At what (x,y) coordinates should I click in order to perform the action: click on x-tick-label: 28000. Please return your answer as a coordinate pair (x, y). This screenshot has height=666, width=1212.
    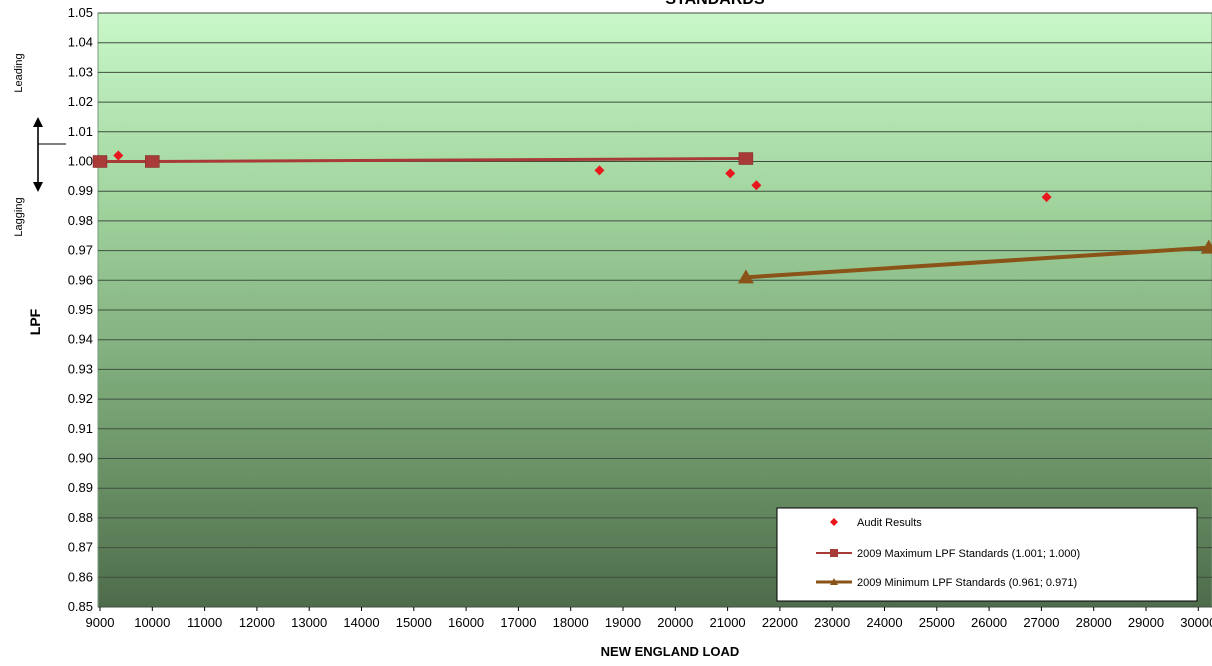
    Looking at the image, I should click on (1094, 622).